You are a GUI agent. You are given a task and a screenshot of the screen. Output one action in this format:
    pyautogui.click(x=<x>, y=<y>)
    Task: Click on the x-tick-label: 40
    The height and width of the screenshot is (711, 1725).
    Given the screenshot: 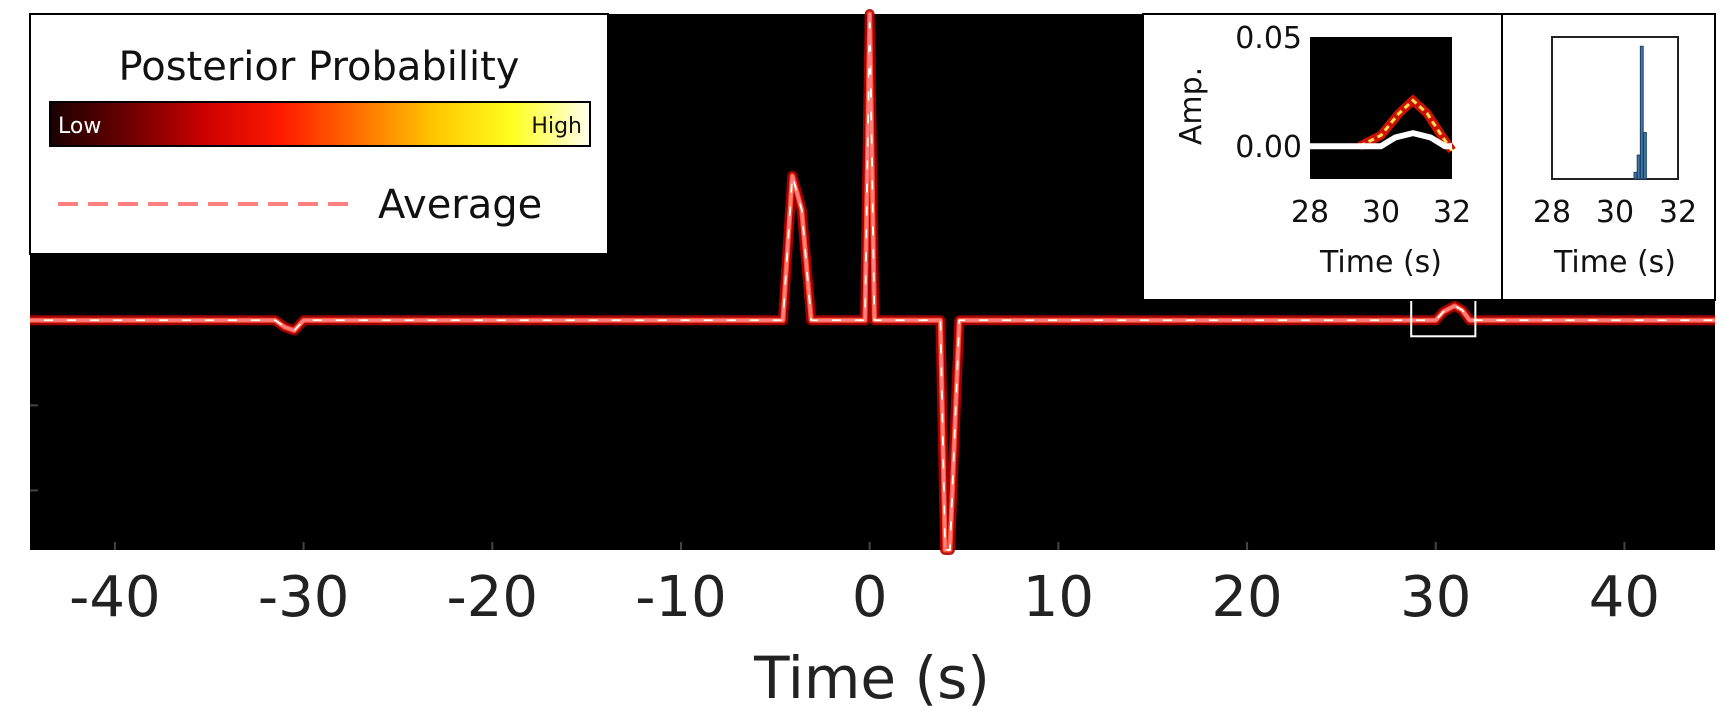 What is the action you would take?
    pyautogui.click(x=1624, y=597)
    